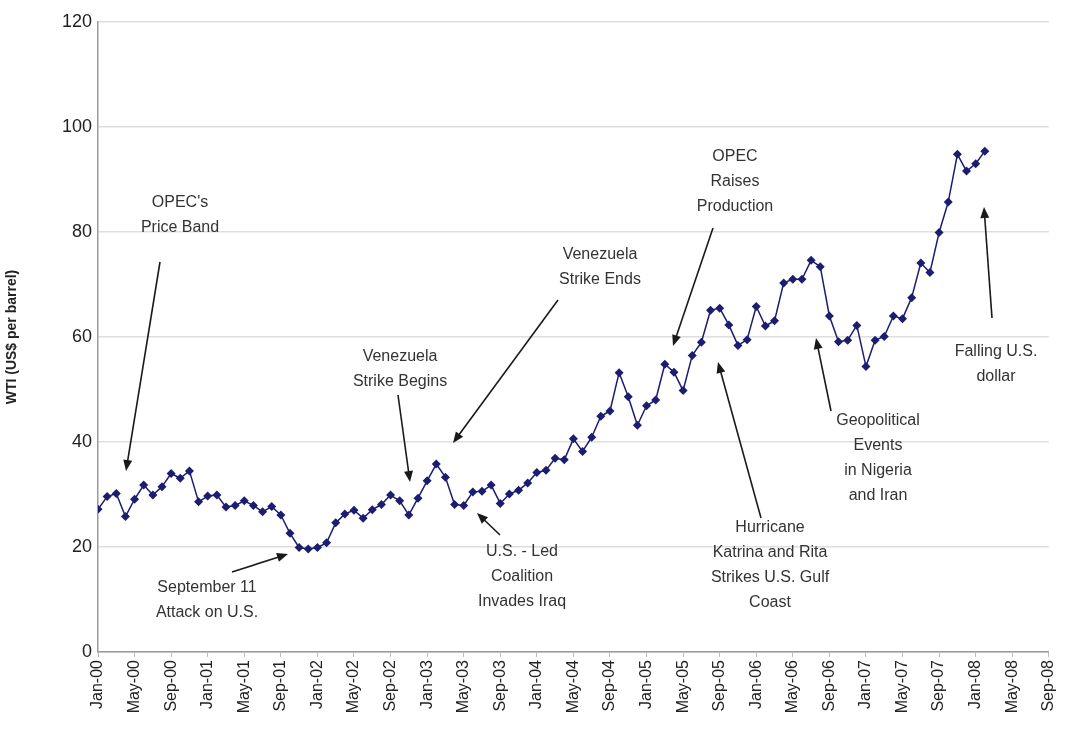 The width and height of the screenshot is (1071, 744). Describe the element at coordinates (207, 599) in the screenshot. I see `annotation: September 11 Attack on U.S.` at that location.